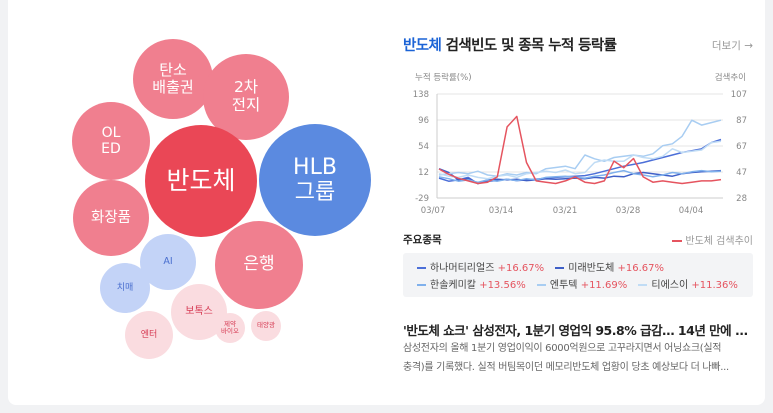 The image size is (773, 413). What do you see at coordinates (563, 285) in the screenshot?
I see `stock-name: 엔투텍` at bounding box center [563, 285].